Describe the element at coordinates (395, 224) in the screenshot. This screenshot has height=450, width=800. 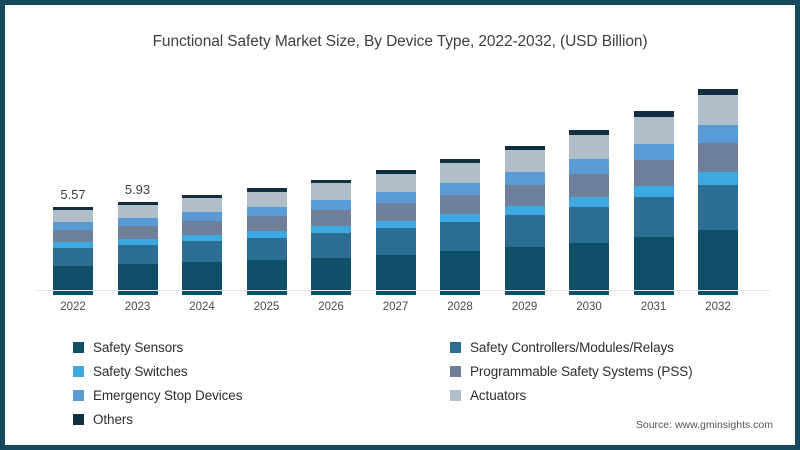
I see `segment-2027-safety-switches` at that location.